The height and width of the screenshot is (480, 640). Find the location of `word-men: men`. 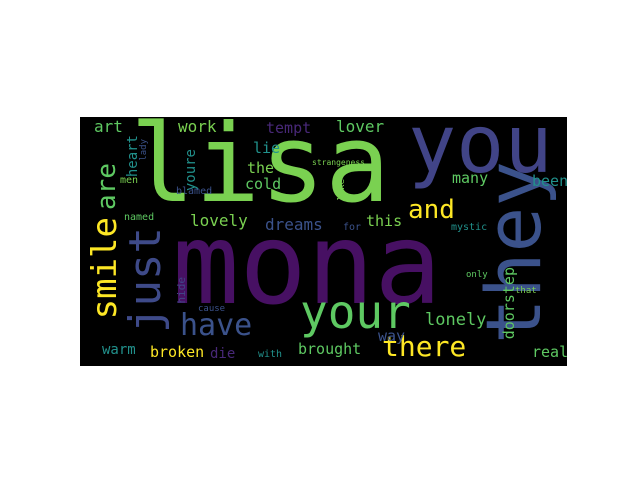

word-men: men is located at coordinates (129, 180).